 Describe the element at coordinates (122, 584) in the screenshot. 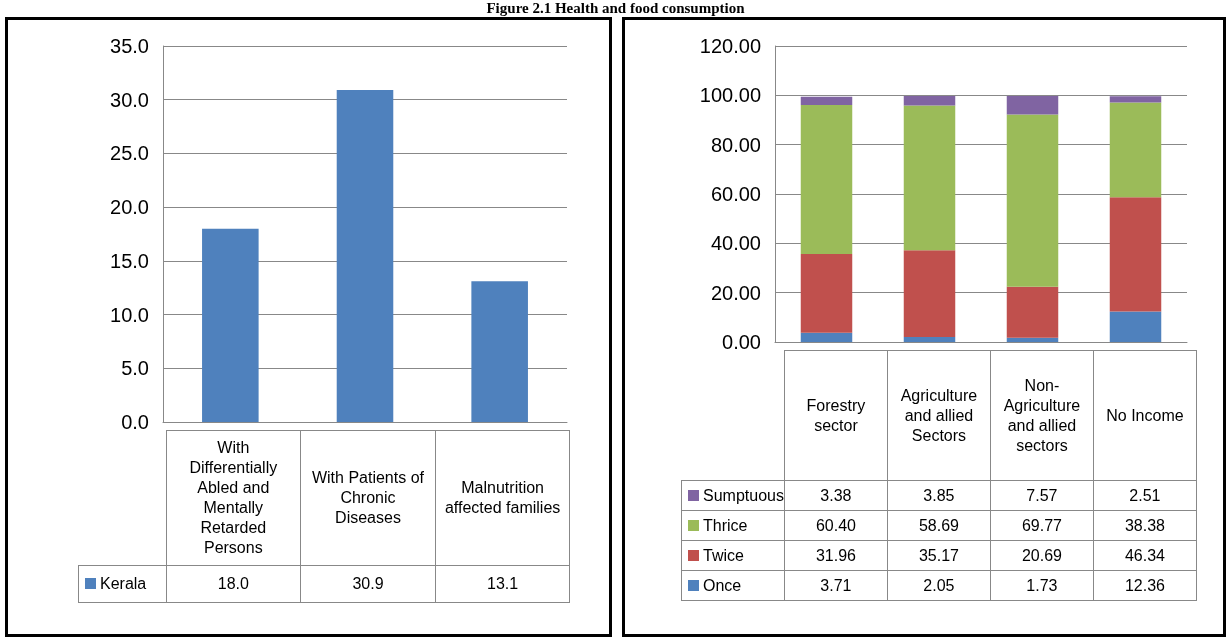

I see `legend-label: Kerala` at that location.